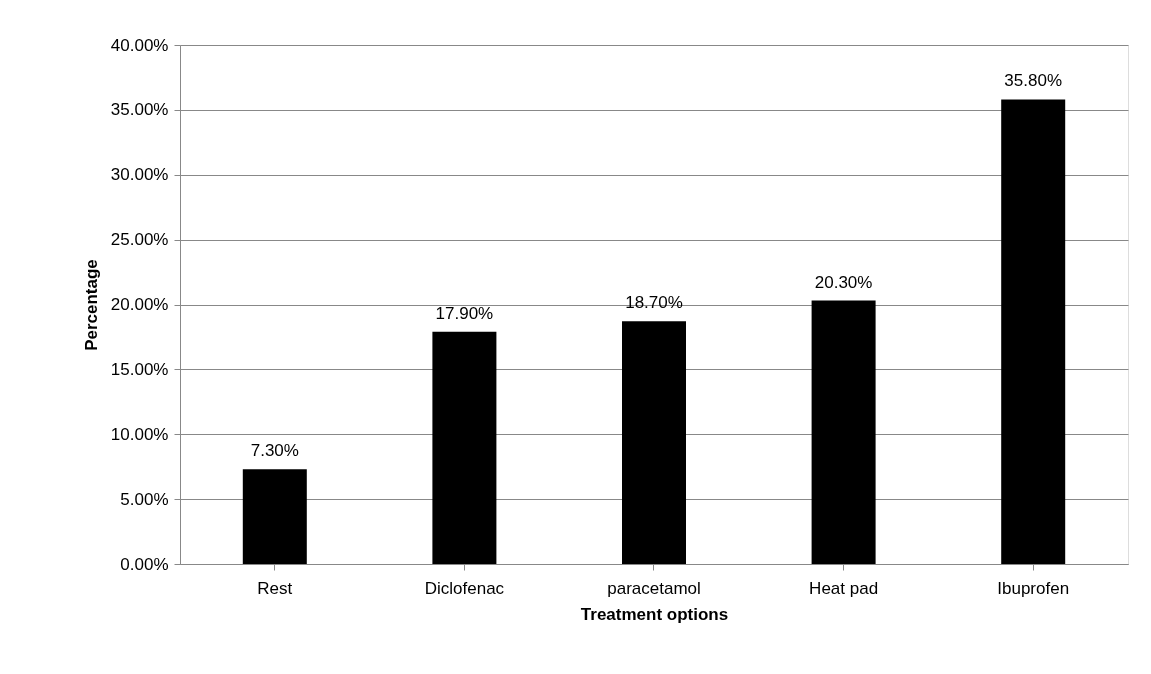 The image size is (1151, 674). Describe the element at coordinates (139, 369) in the screenshot. I see `y-tick-label: 15.00%` at that location.